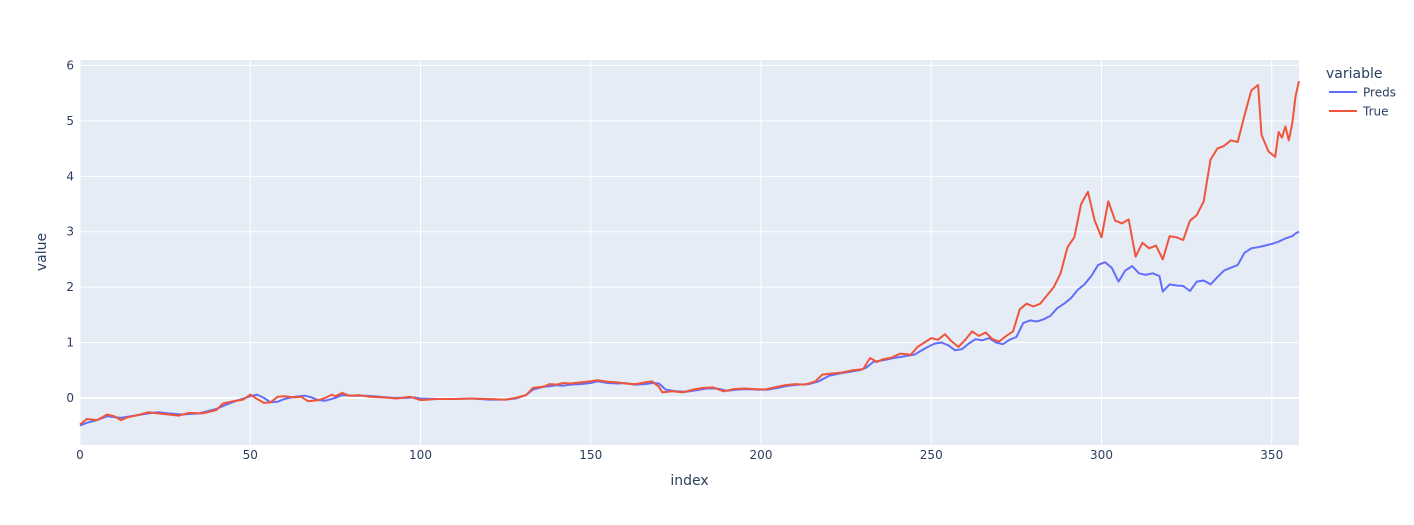 The image size is (1414, 525). I want to click on x-tick-label: 50, so click(250, 455).